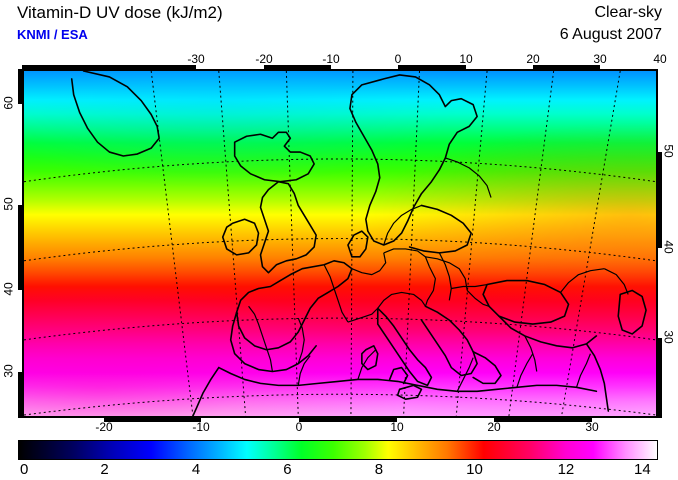 This screenshot has width=678, height=480. I want to click on colorbar-tick-0: 0, so click(24, 469).